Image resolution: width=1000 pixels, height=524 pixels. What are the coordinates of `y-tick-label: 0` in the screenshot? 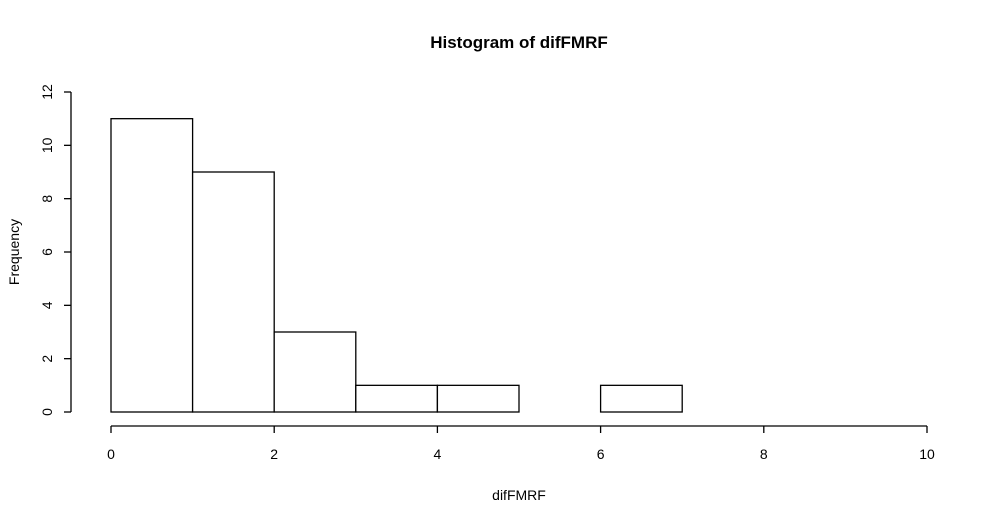 It's located at (47, 412).